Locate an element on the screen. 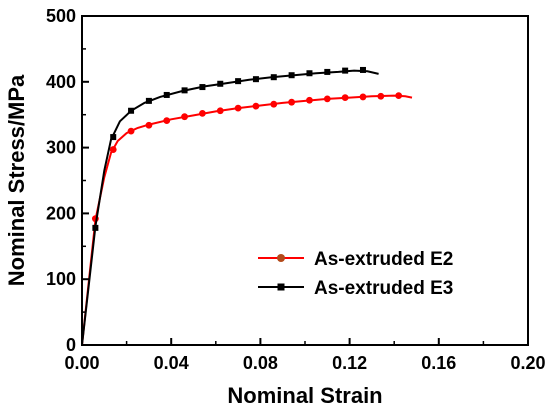 The height and width of the screenshot is (410, 550). y-tick-label: 0 is located at coordinates (71, 345).